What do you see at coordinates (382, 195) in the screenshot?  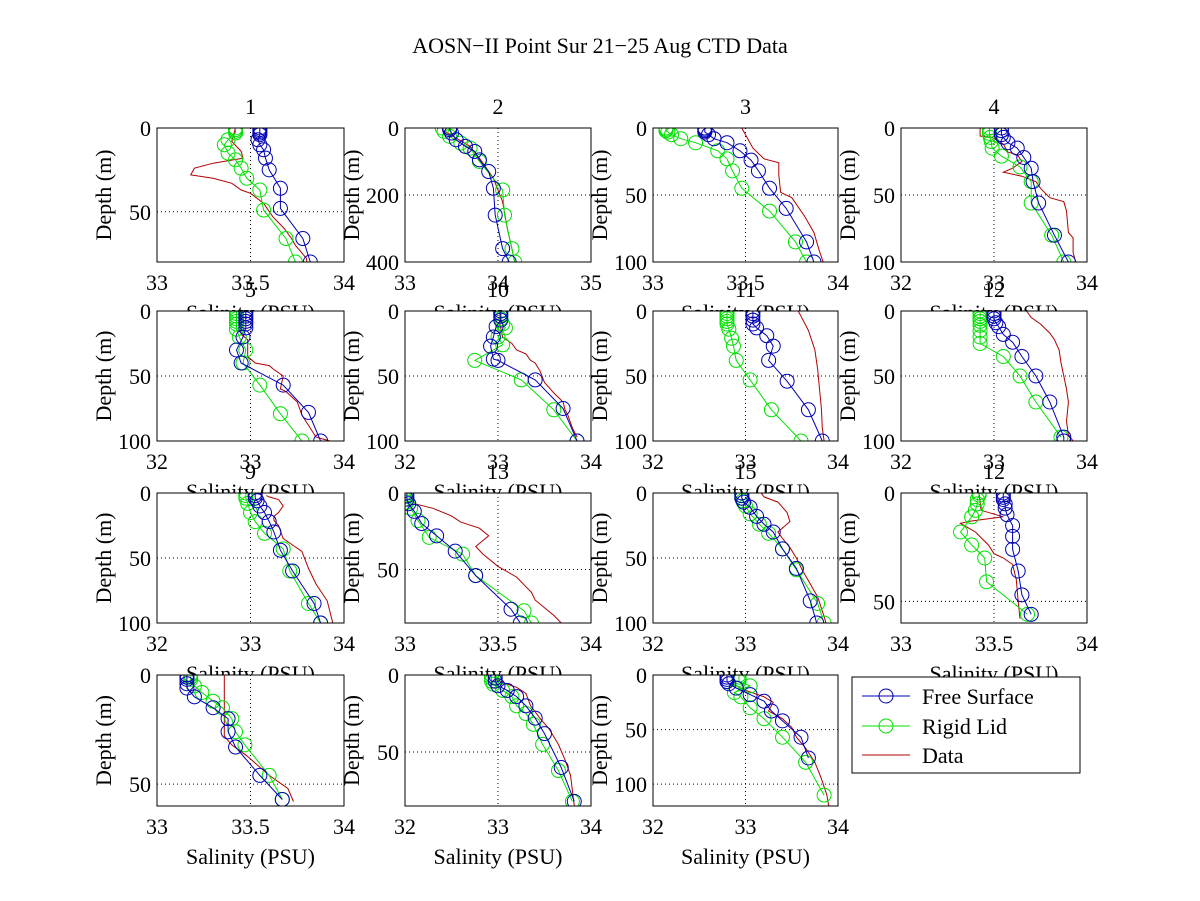 I see `y-tick-label: 200` at bounding box center [382, 195].